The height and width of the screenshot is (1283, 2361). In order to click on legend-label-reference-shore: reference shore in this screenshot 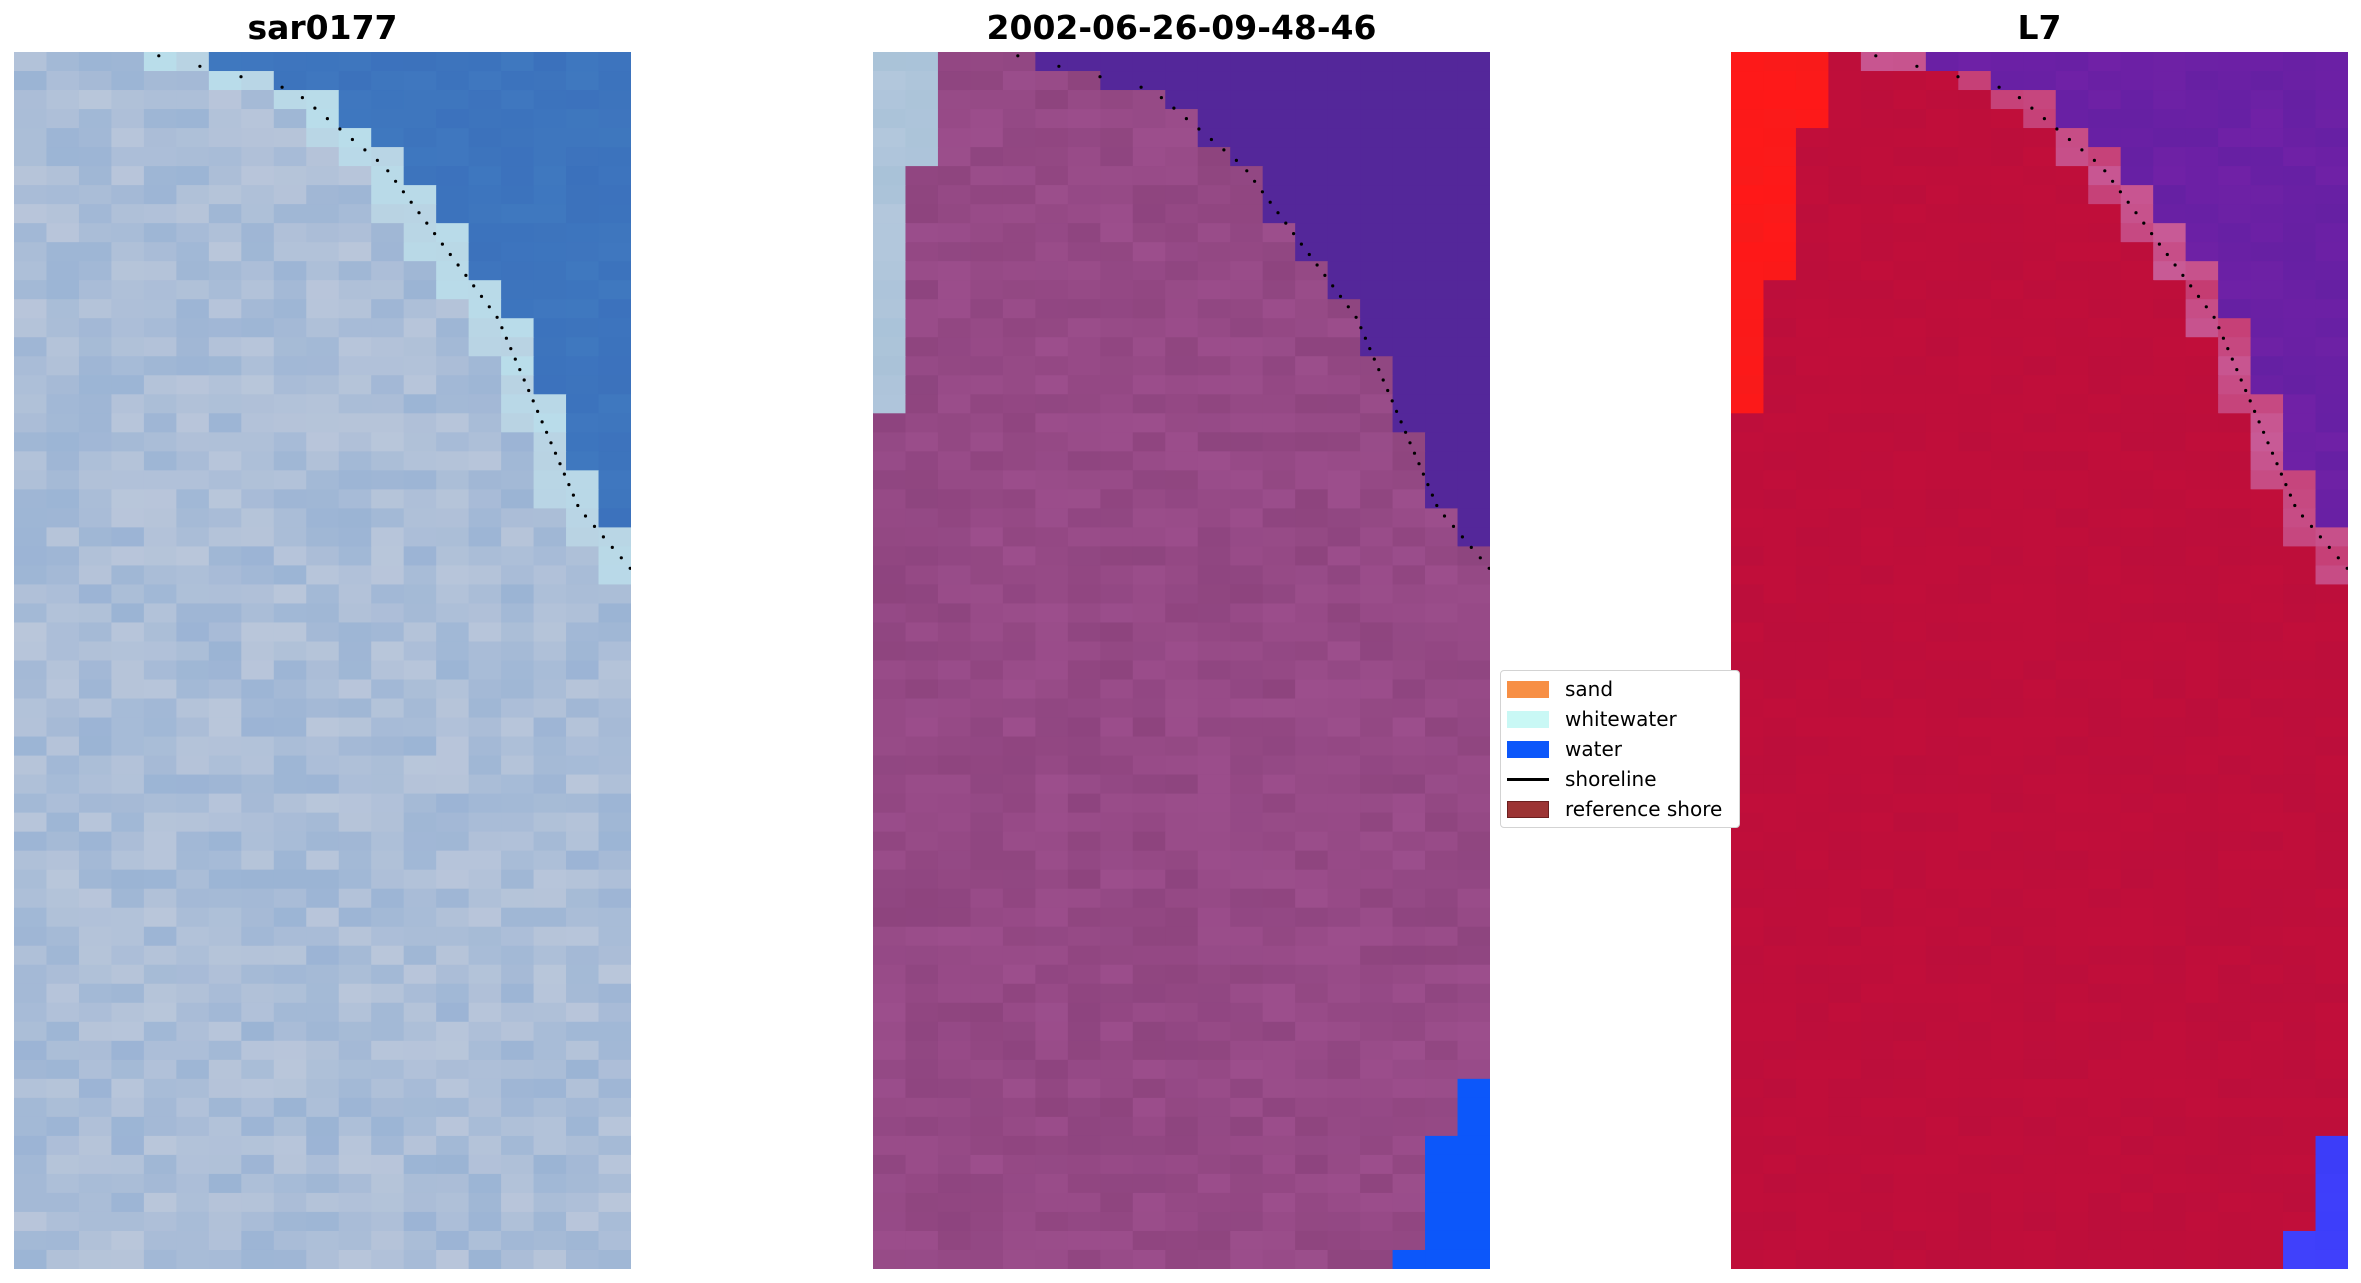, I will do `click(1644, 809)`.